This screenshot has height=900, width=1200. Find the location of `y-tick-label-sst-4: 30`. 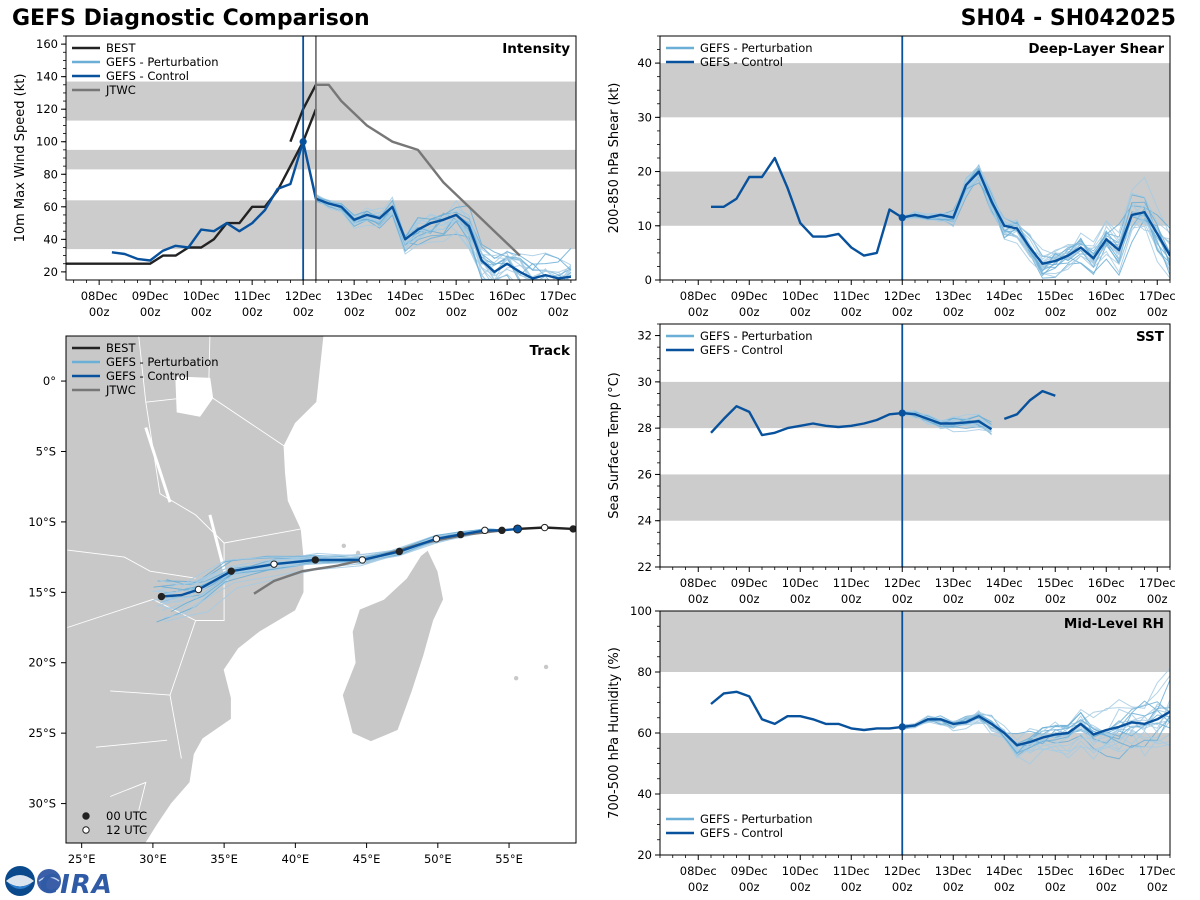

y-tick-label-sst-4: 30 is located at coordinates (644, 382).